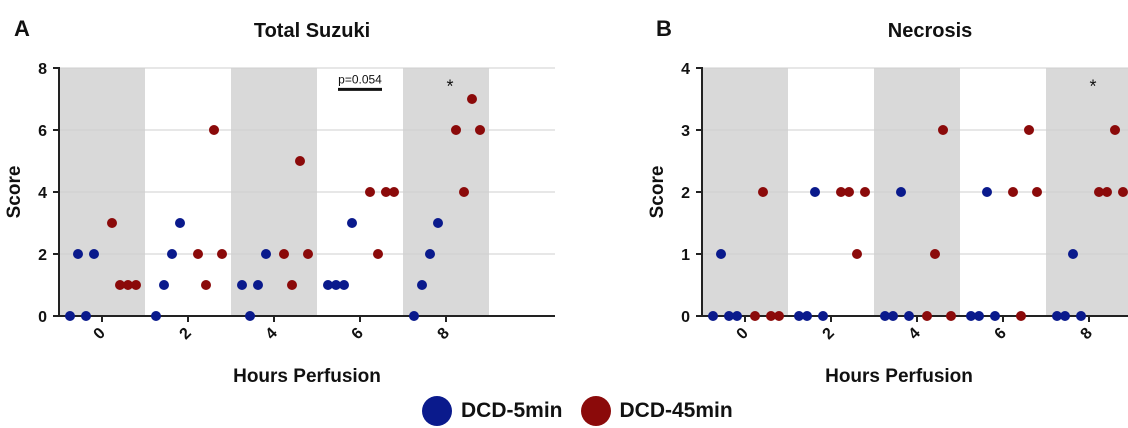  I want to click on y-tick-label-6: 6, so click(42, 131).